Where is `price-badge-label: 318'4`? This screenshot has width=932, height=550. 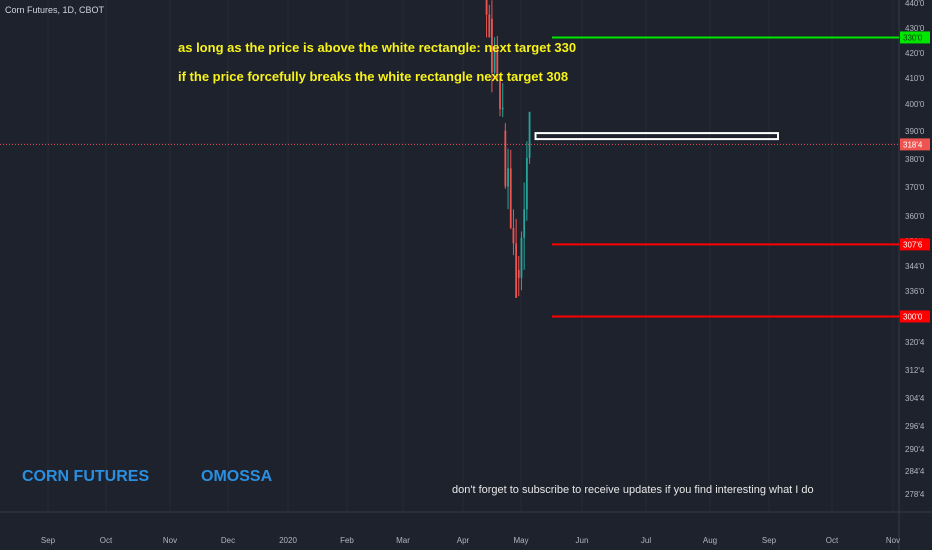
price-badge-label: 318'4 is located at coordinates (913, 144).